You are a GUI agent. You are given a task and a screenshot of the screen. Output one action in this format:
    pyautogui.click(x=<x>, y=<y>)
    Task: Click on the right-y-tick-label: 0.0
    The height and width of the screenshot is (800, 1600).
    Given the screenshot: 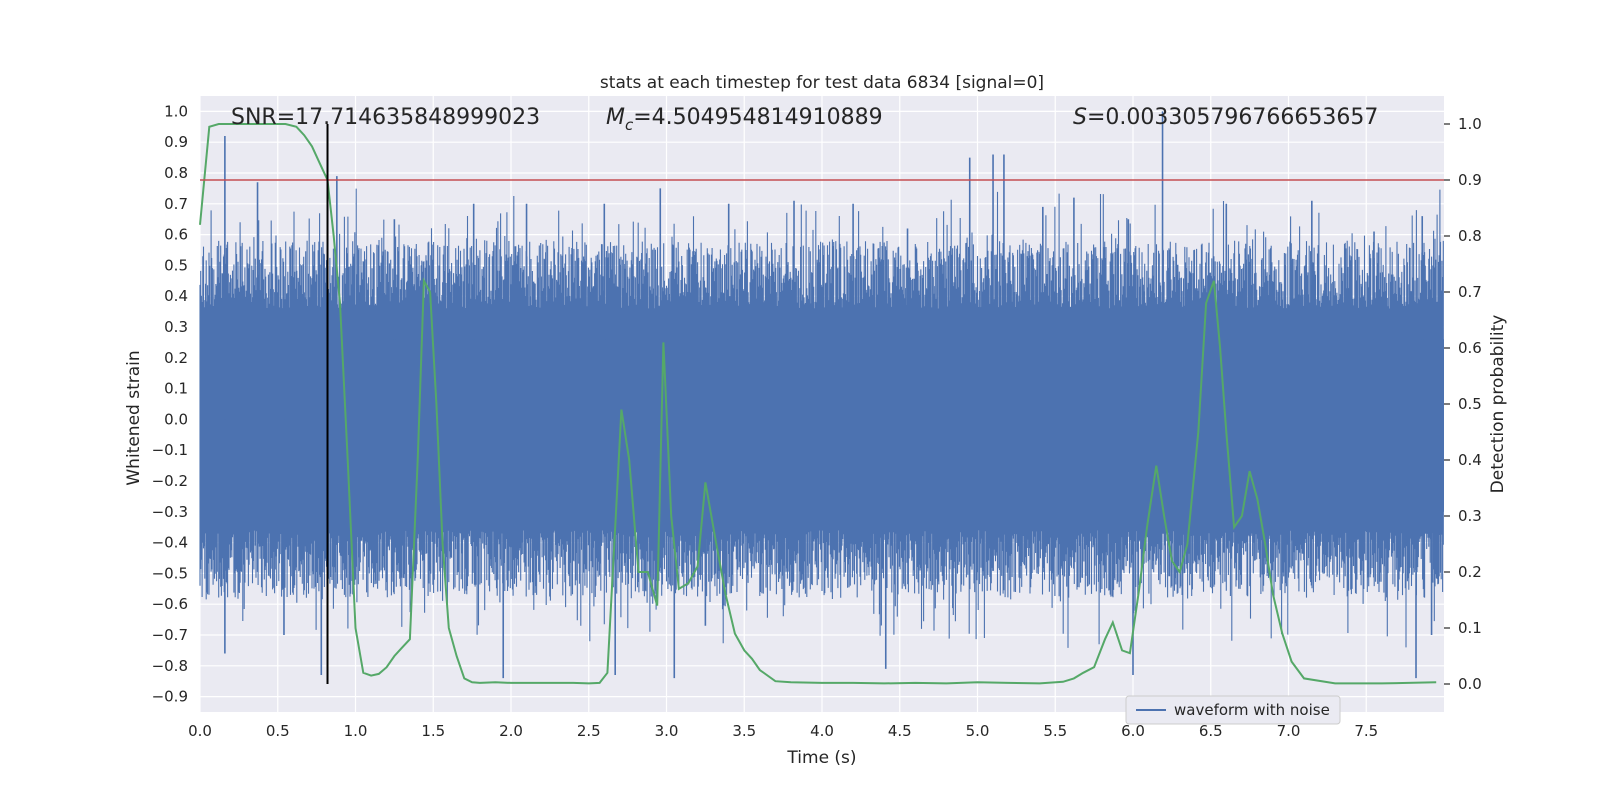 What is the action you would take?
    pyautogui.click(x=1470, y=684)
    